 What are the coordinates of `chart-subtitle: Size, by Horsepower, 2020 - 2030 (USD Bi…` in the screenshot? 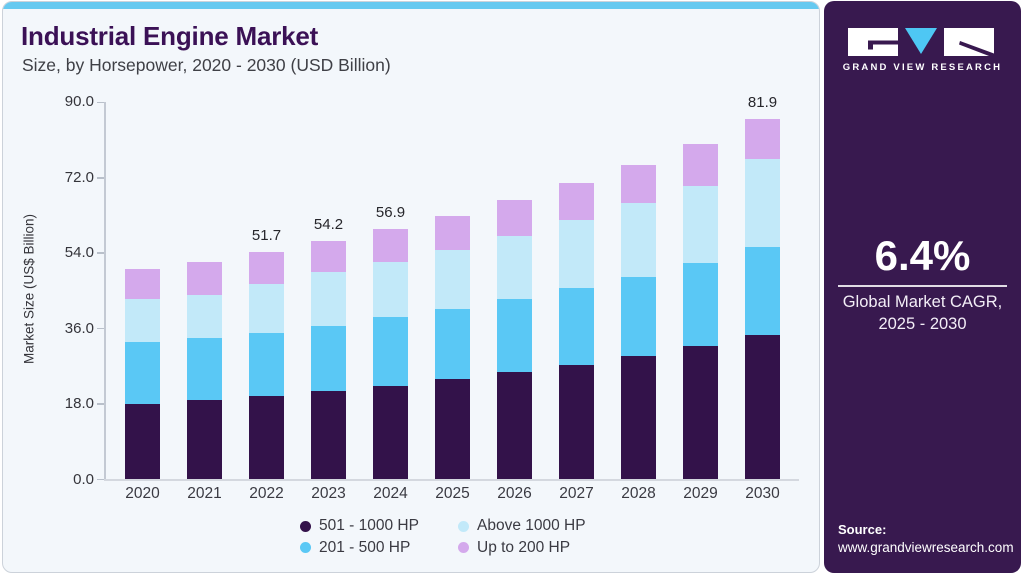 It's located at (206, 65).